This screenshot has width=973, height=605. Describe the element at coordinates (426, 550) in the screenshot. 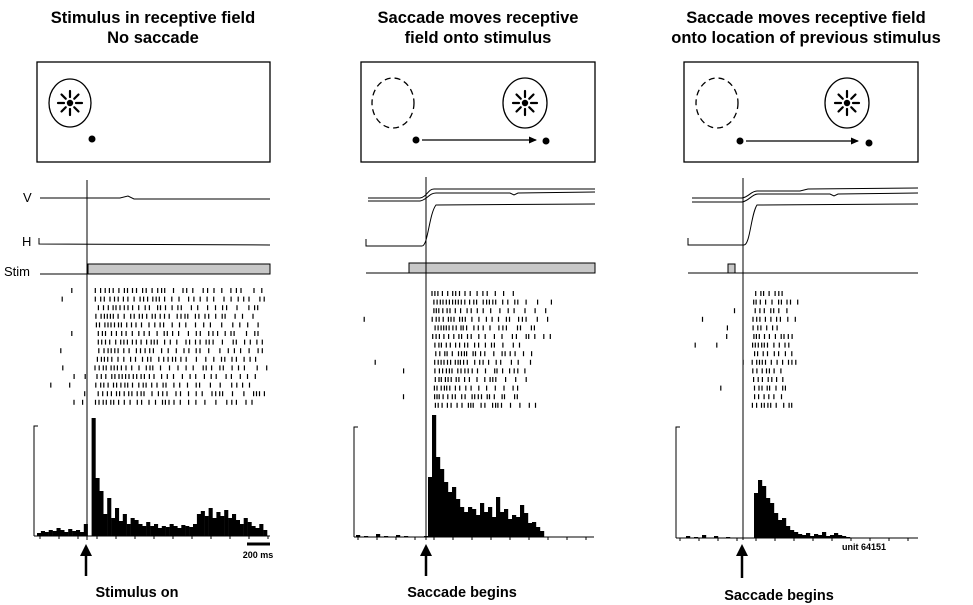

I see `arrow-head-middle` at that location.